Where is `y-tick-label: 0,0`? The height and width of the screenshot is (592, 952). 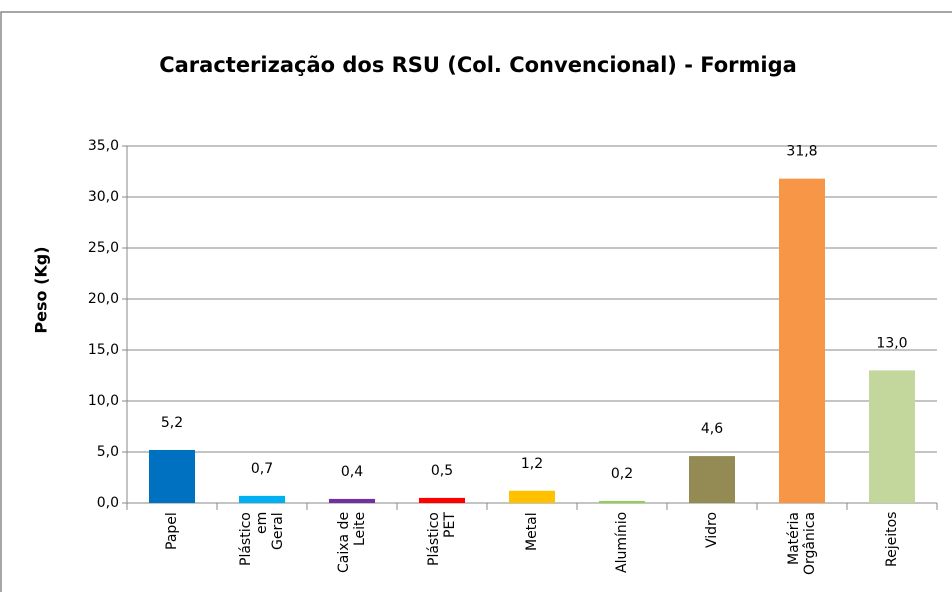
y-tick-label: 0,0 is located at coordinates (108, 503).